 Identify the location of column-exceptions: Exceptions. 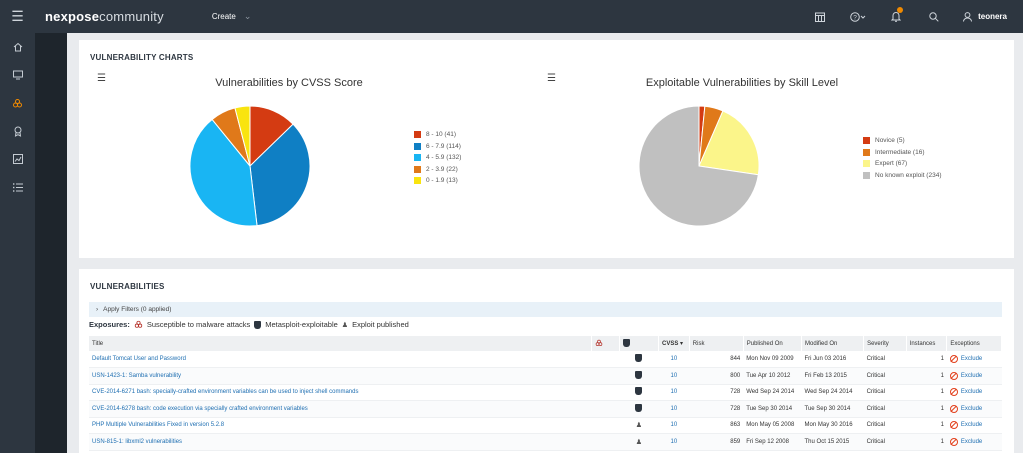
(974, 343).